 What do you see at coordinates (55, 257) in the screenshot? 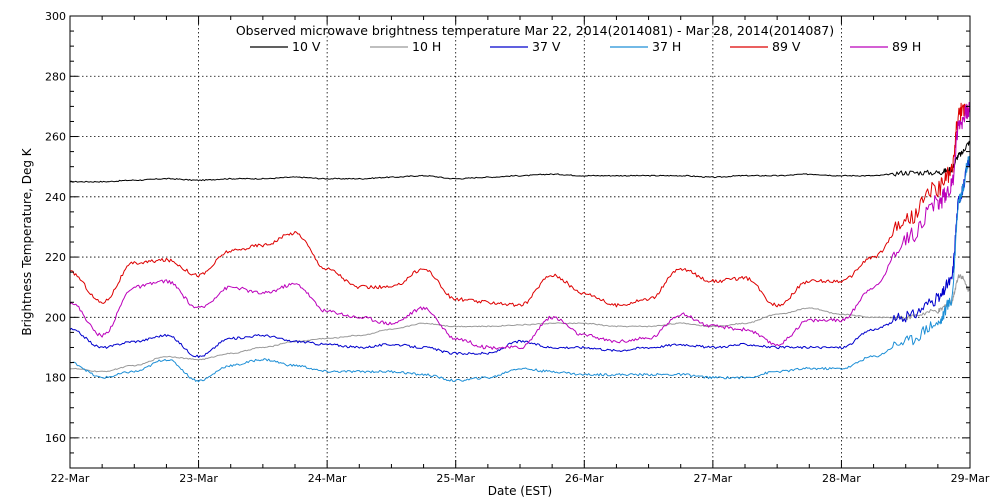
I see `y-tick-label: 220` at bounding box center [55, 257].